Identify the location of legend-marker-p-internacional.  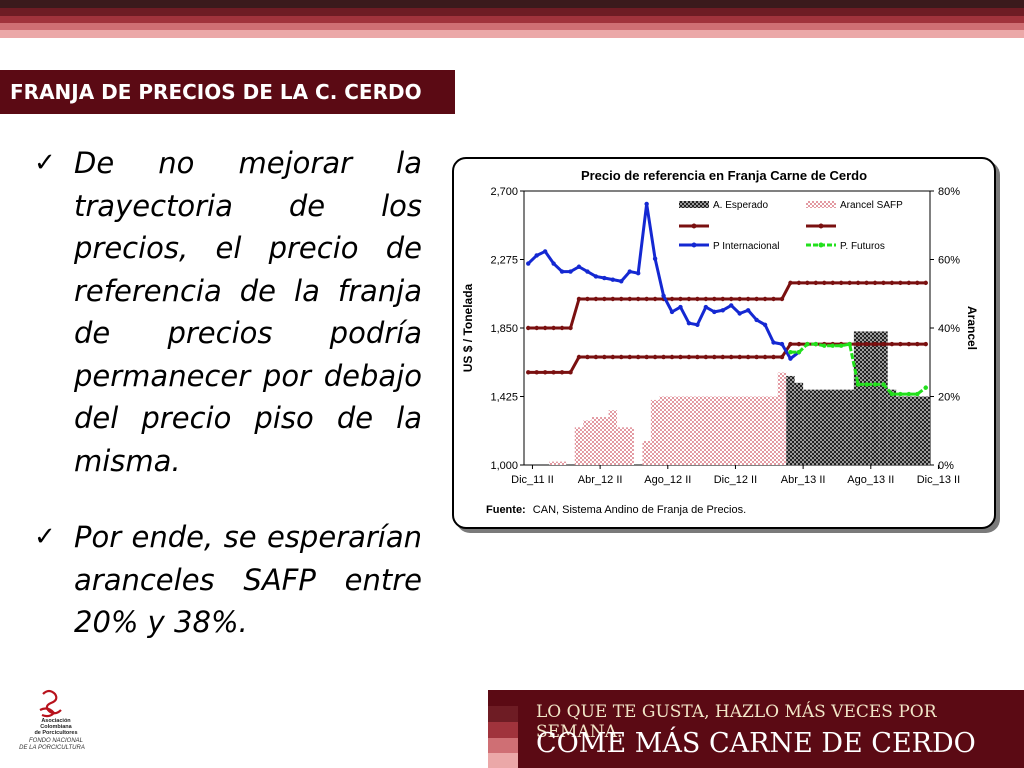
(694, 245).